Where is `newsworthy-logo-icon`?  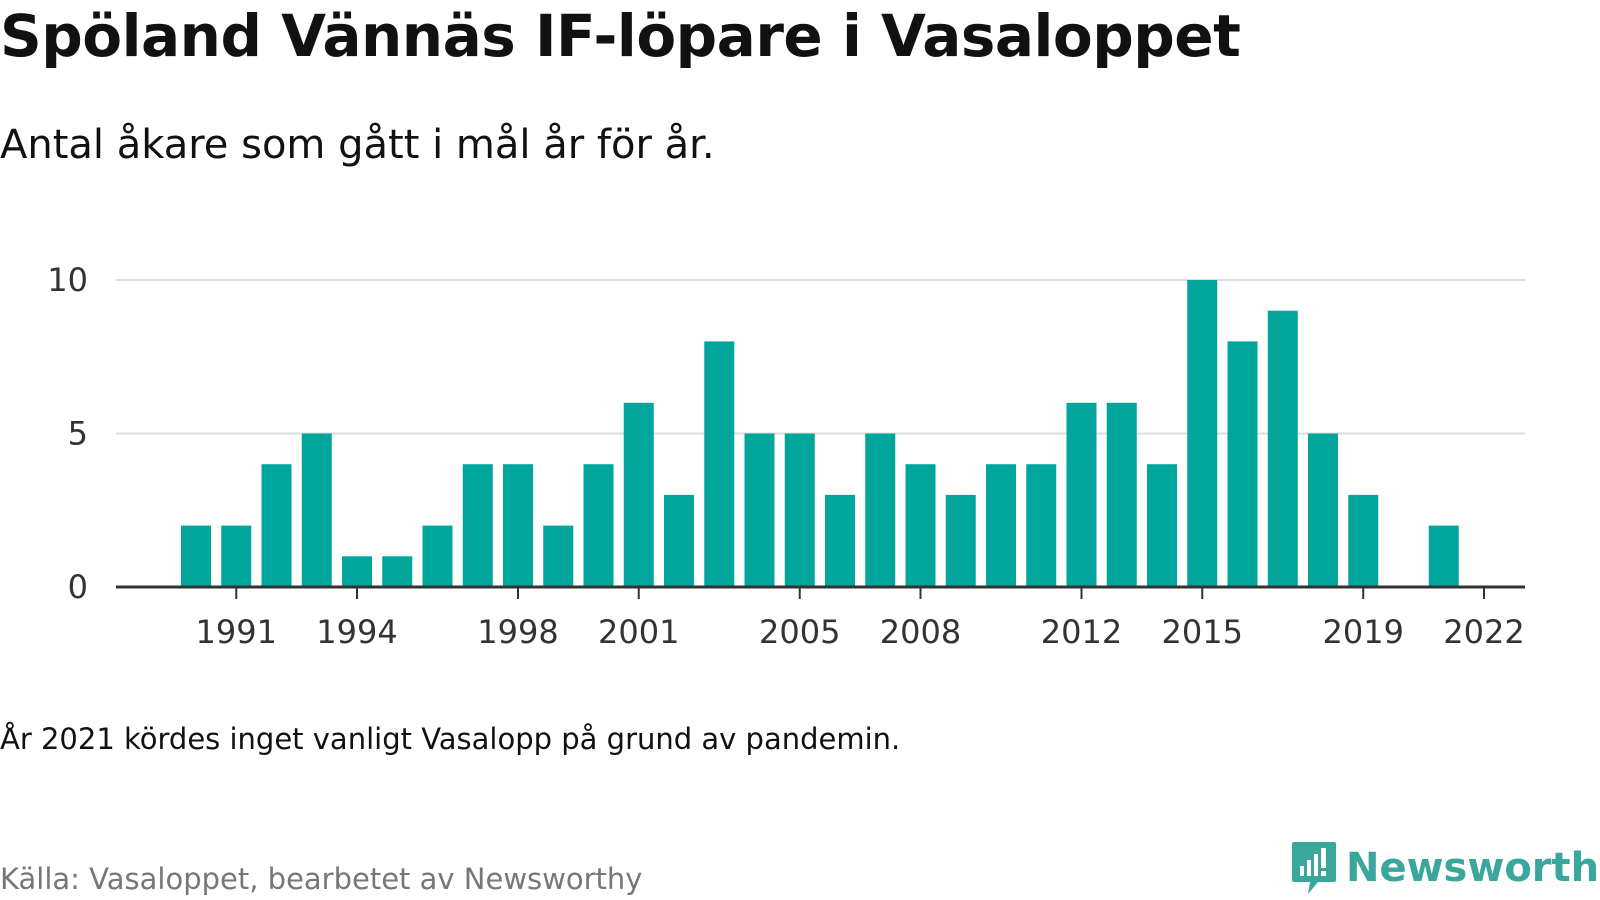 newsworthy-logo-icon is located at coordinates (1314, 868).